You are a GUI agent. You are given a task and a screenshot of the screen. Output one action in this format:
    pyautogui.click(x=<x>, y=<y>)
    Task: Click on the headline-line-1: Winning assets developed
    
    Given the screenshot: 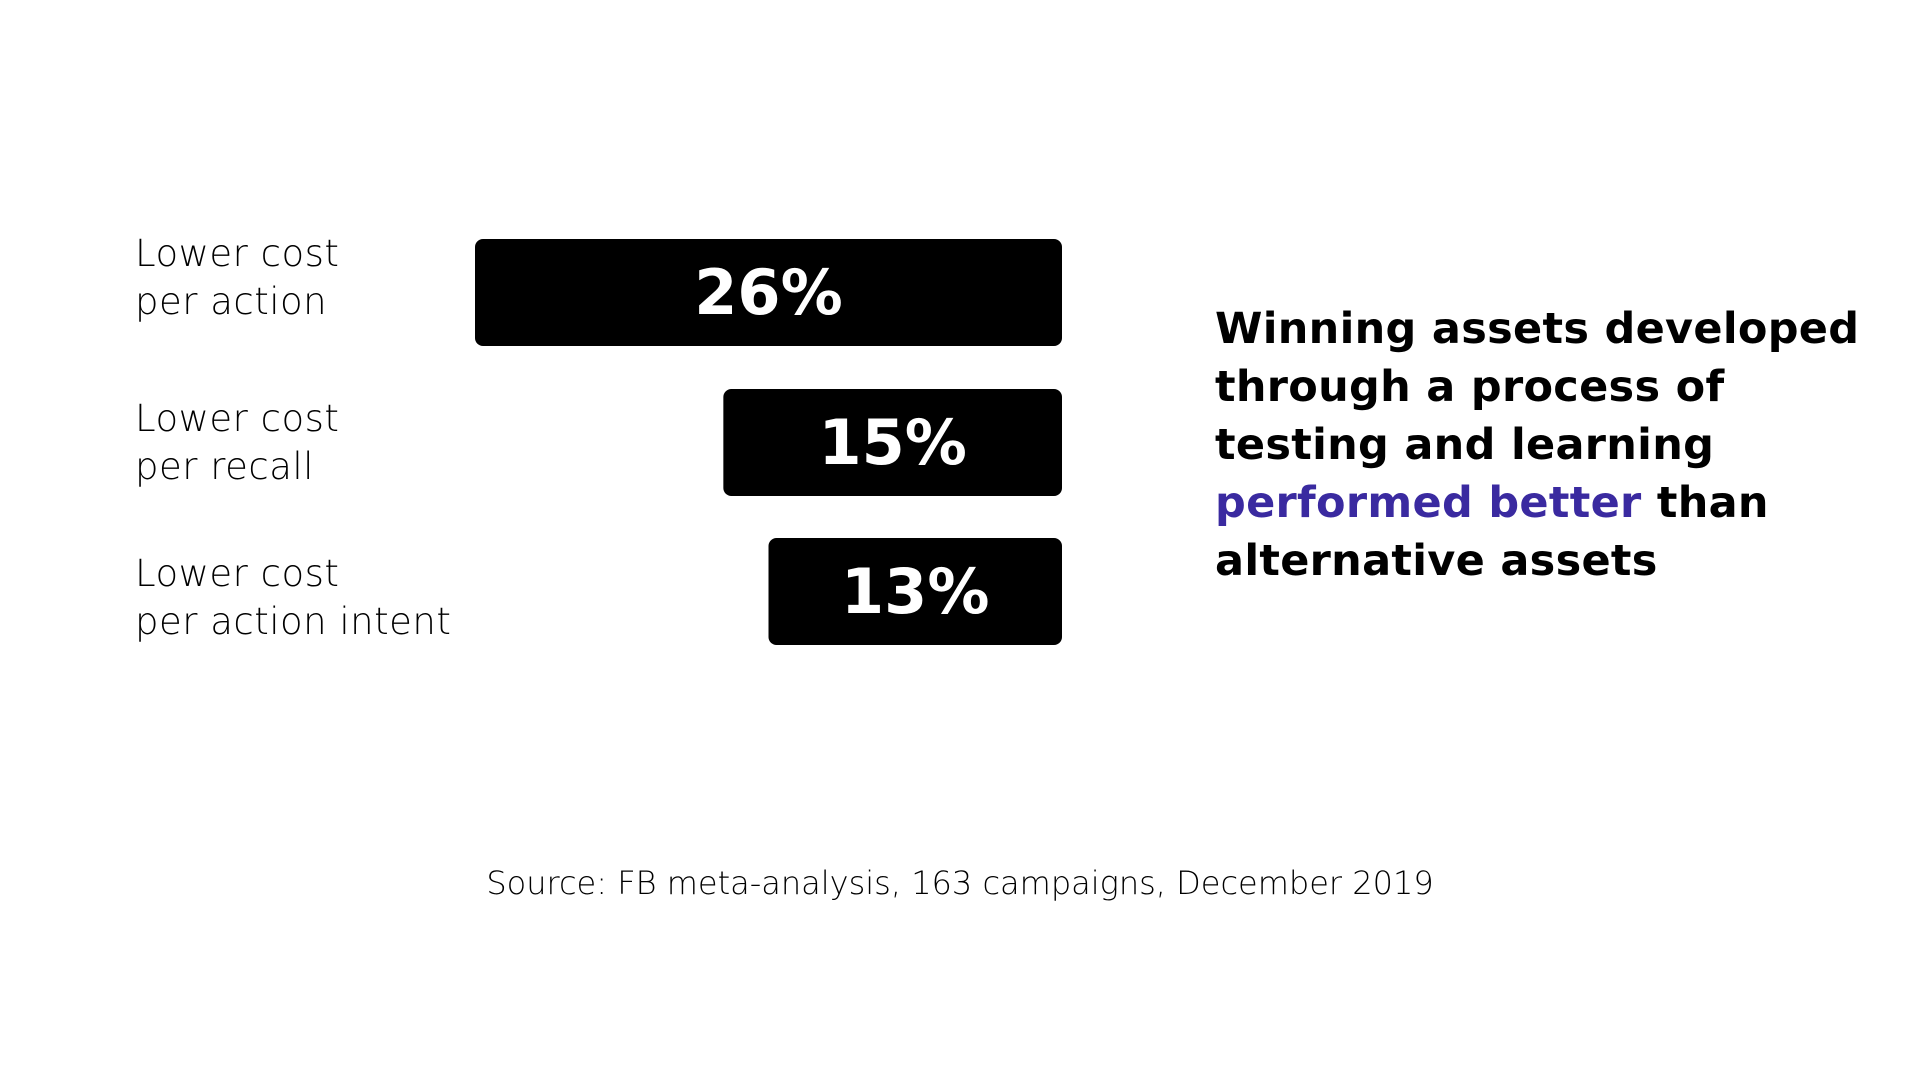 What is the action you would take?
    pyautogui.click(x=1537, y=329)
    